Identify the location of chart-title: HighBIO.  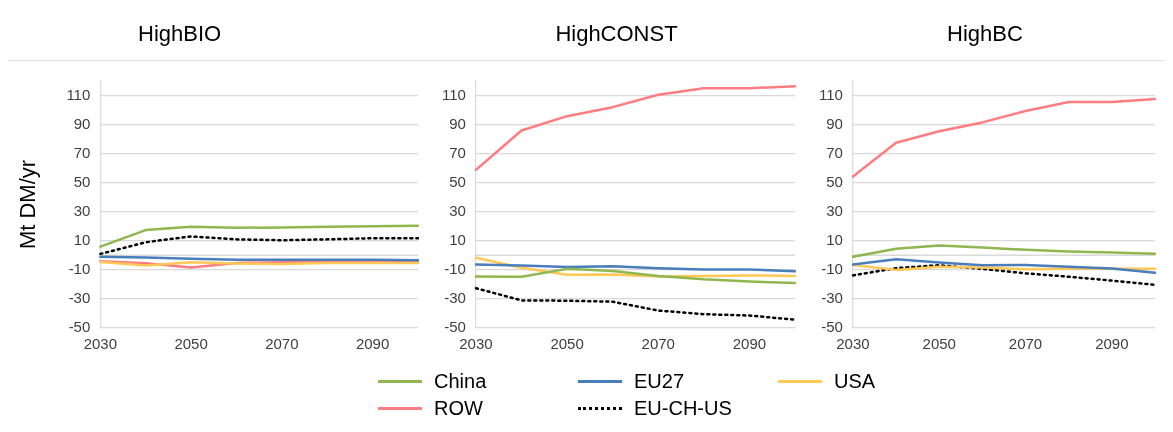
(218, 34).